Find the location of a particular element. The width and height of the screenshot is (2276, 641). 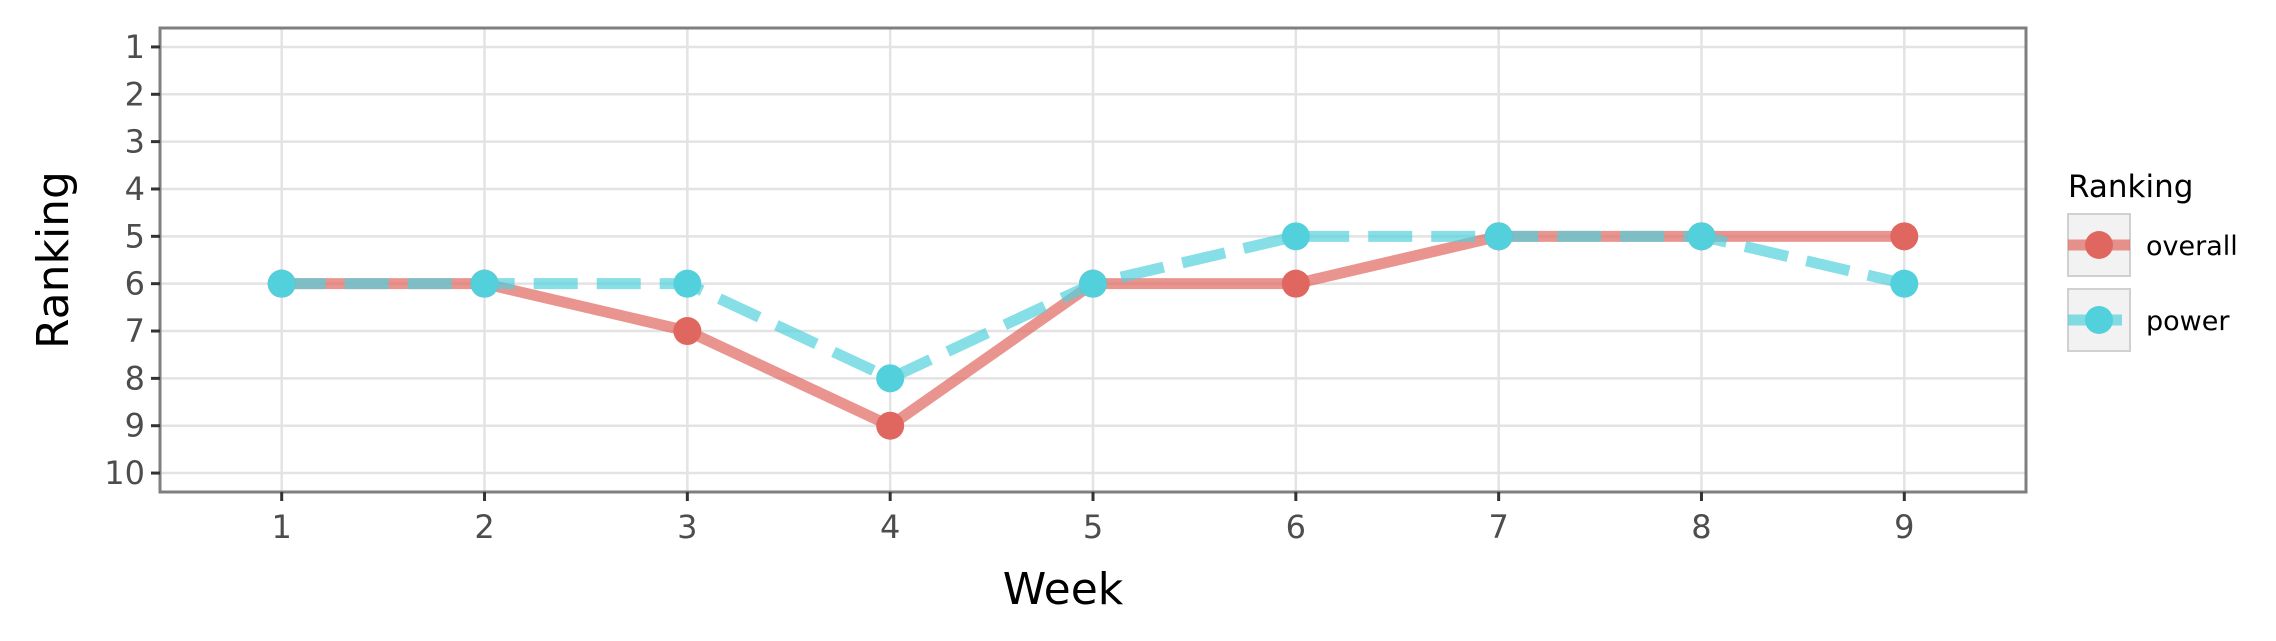

legend-title: Ranking is located at coordinates (2130, 187).